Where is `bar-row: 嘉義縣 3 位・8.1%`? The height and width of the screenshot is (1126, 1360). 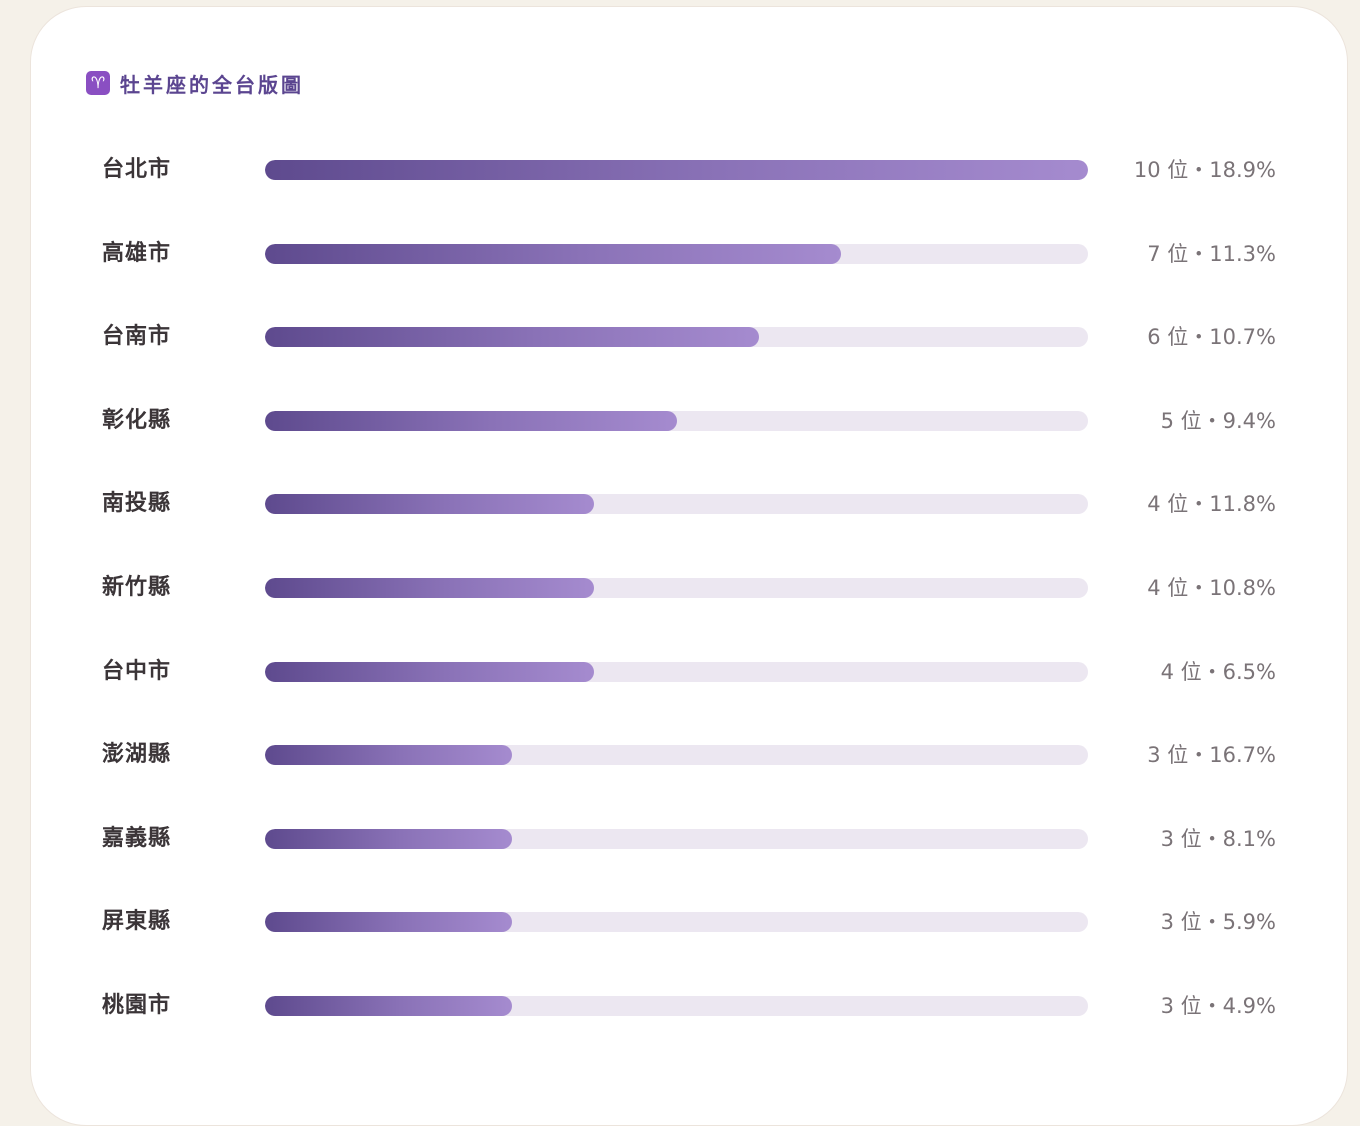 bar-row: 嘉義縣 3 位・8.1% is located at coordinates (680, 839).